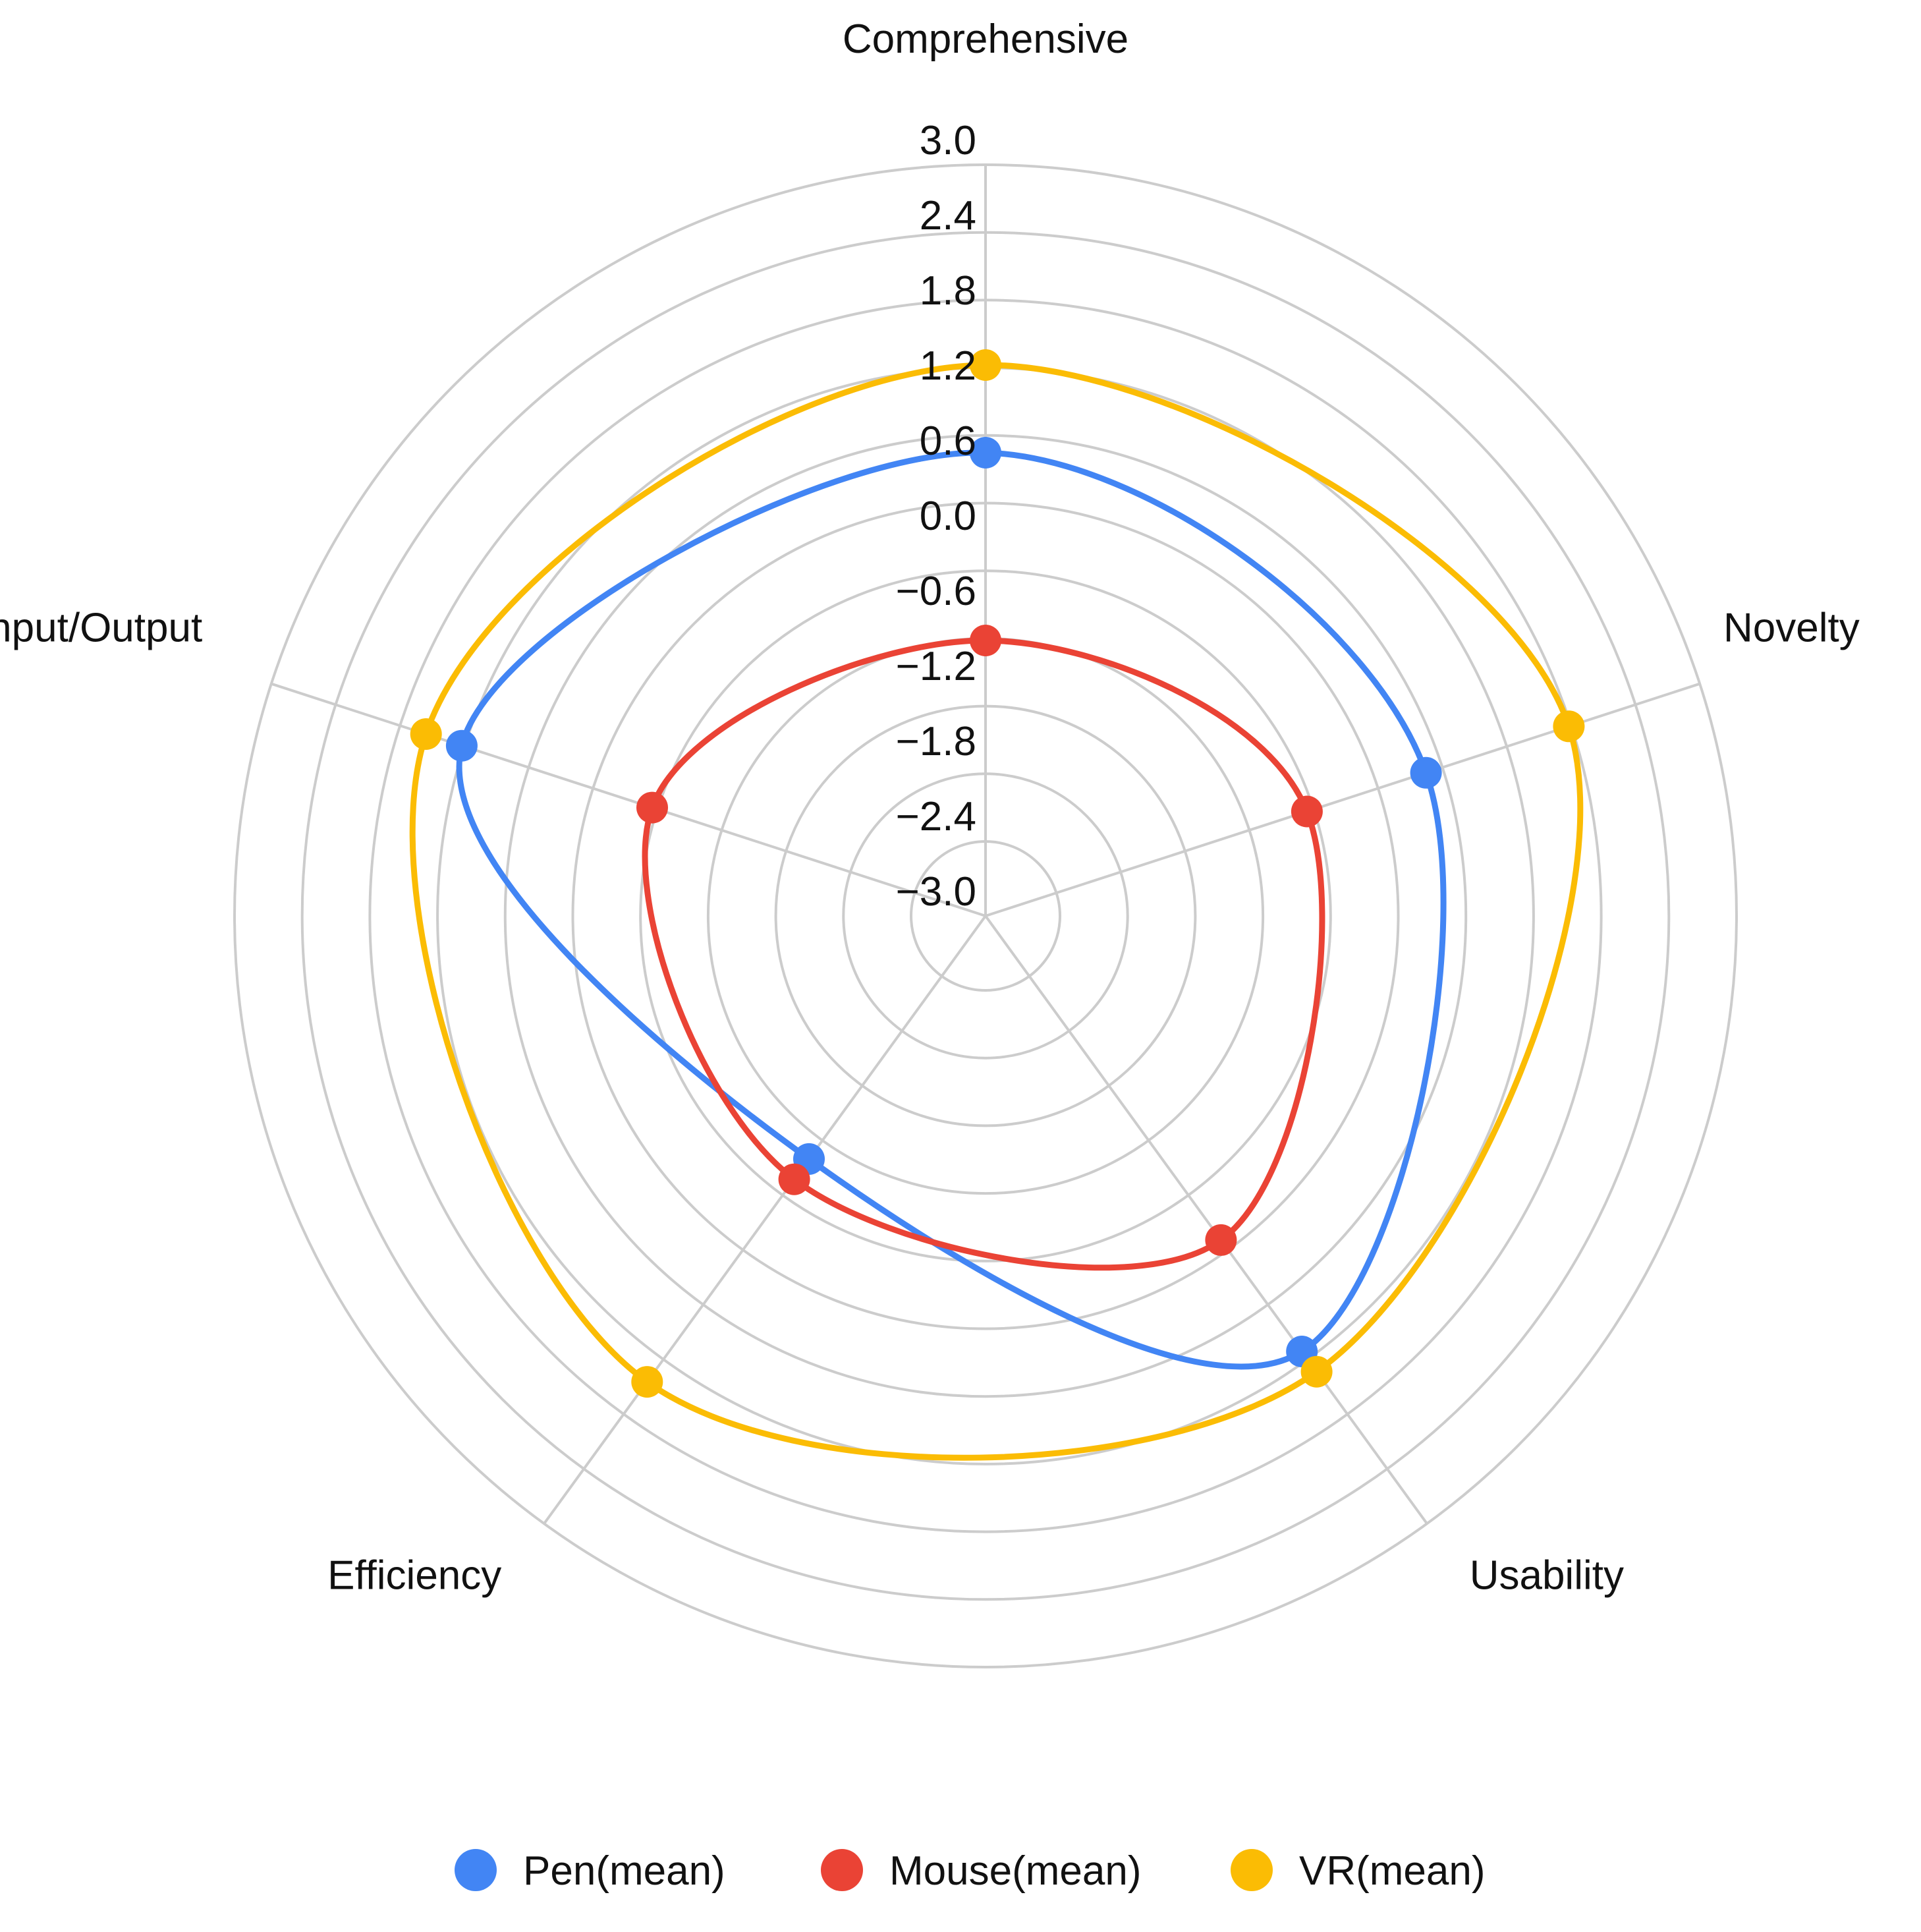 This screenshot has width=1921, height=1932. I want to click on radial-tick-label: −0.6, so click(936, 592).